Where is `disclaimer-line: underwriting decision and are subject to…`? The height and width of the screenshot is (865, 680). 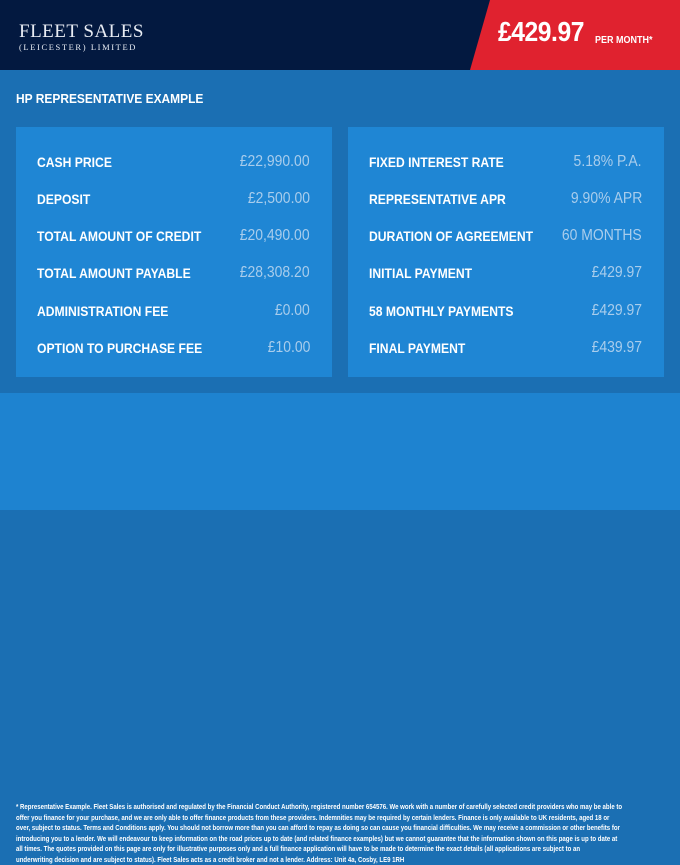 disclaimer-line: underwriting decision and are subject to… is located at coordinates (319, 860).